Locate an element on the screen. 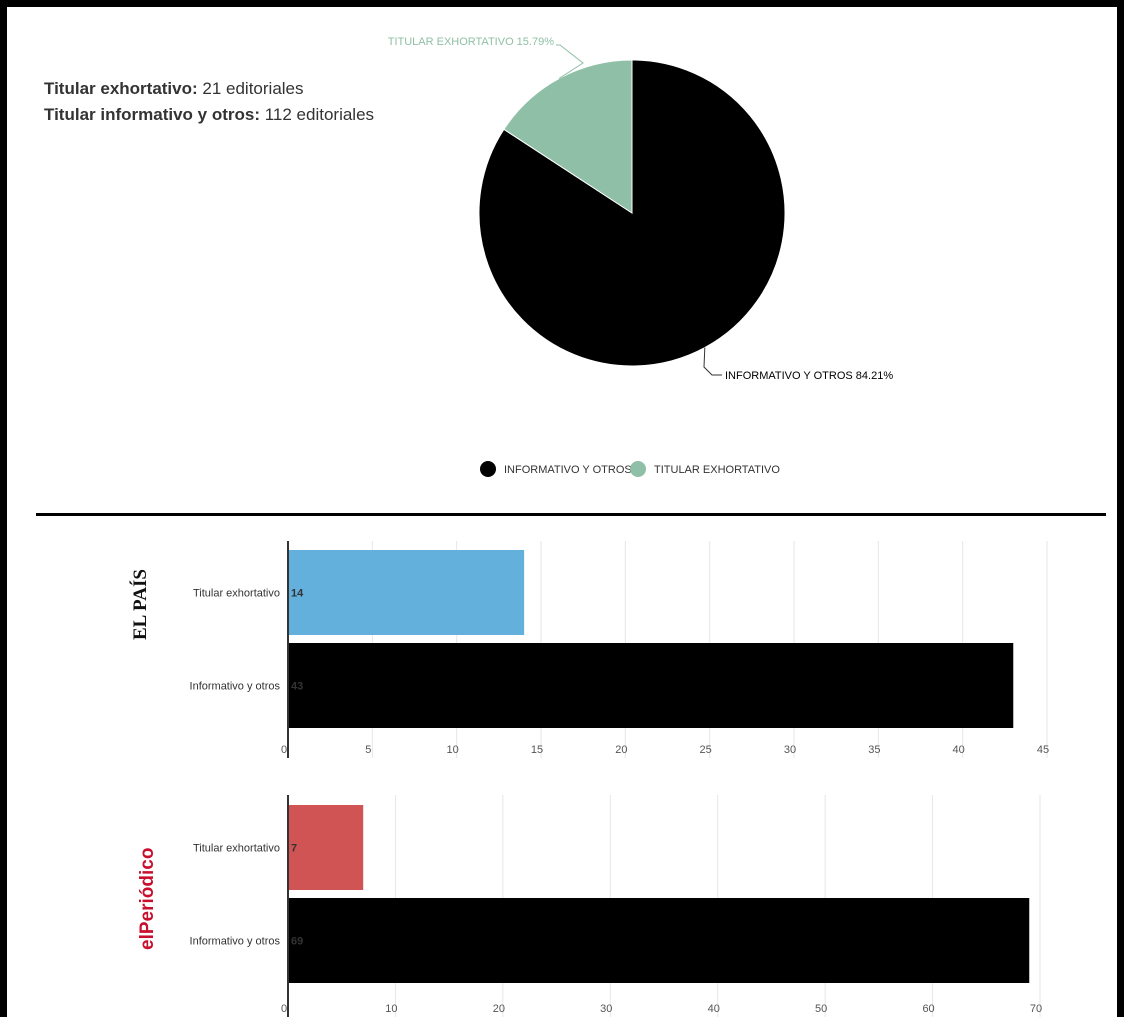 Image resolution: width=1124 pixels, height=1017 pixels. summary-informativo-value: 112 editoriales is located at coordinates (317, 114).